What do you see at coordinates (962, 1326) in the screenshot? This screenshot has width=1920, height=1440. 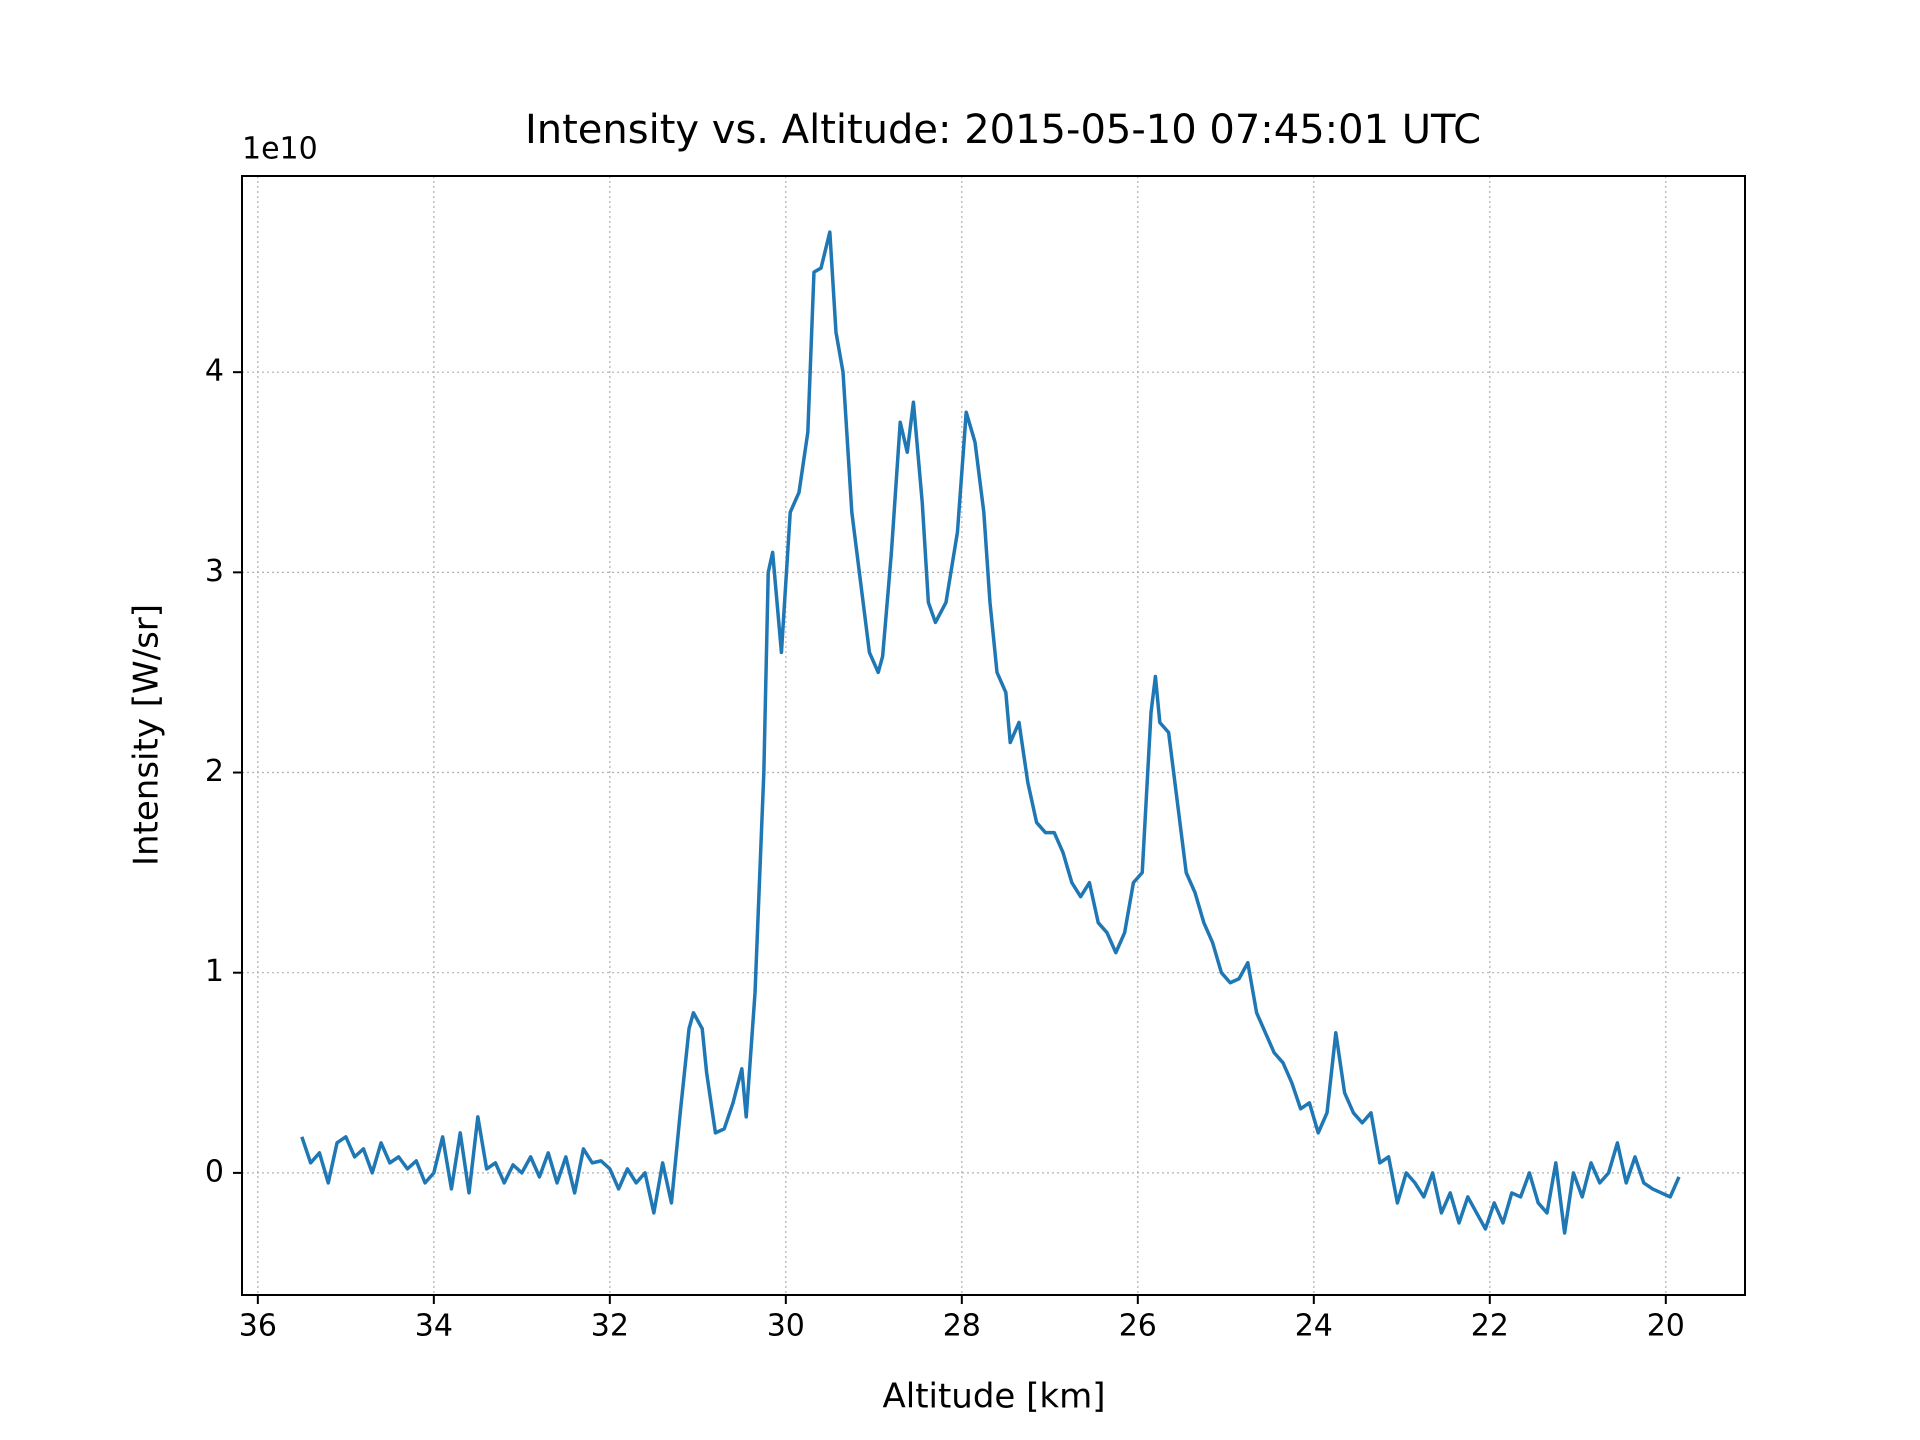 I see `x-tick-label: 28` at bounding box center [962, 1326].